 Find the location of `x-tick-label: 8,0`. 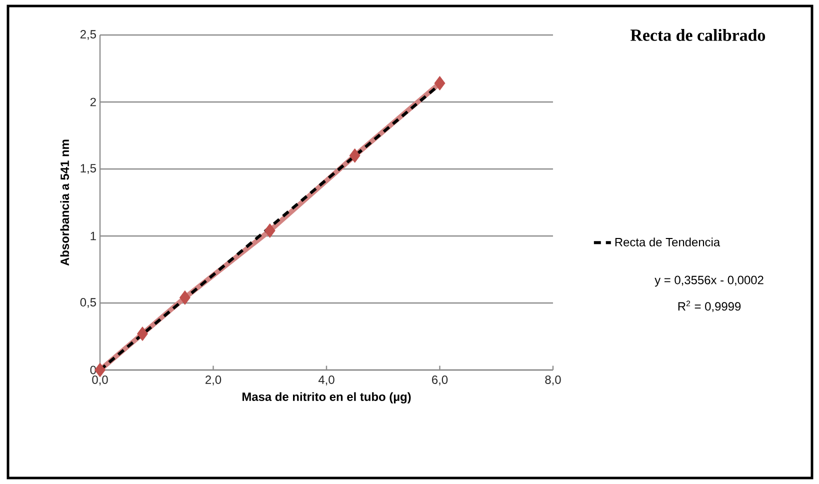

x-tick-label: 8,0 is located at coordinates (553, 381).